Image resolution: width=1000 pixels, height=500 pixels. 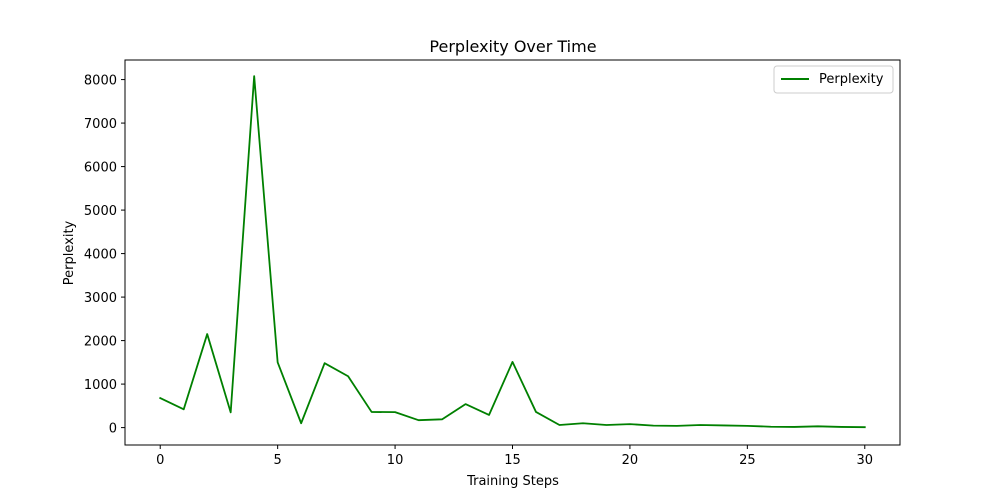 I want to click on x-tick-label: 20, so click(x=630, y=460).